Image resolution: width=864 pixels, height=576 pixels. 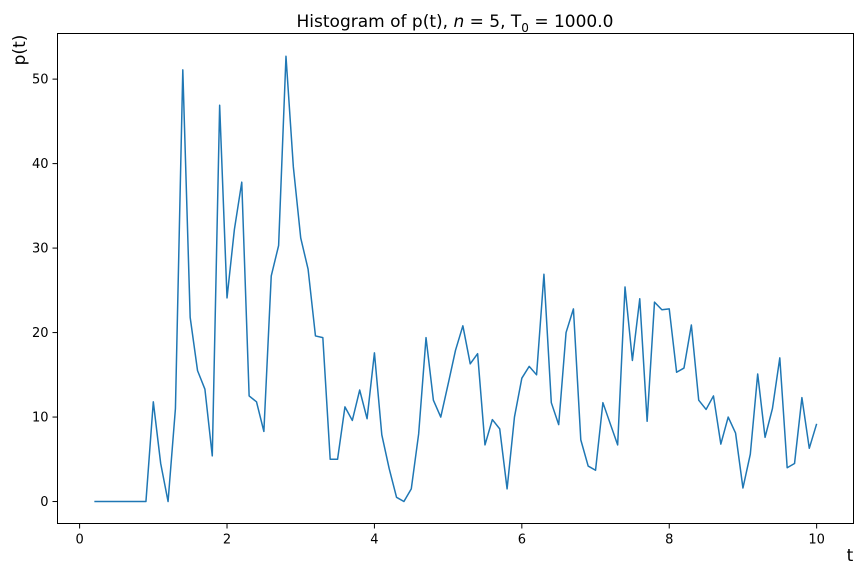 What do you see at coordinates (493, 22) in the screenshot?
I see `chart-title-n-text: = 5, T` at bounding box center [493, 22].